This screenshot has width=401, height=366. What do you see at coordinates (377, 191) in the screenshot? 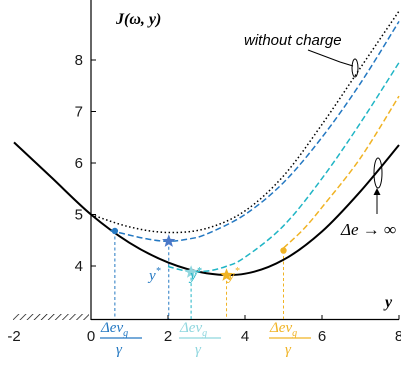
I see `delta-e-arrowhead` at bounding box center [377, 191].